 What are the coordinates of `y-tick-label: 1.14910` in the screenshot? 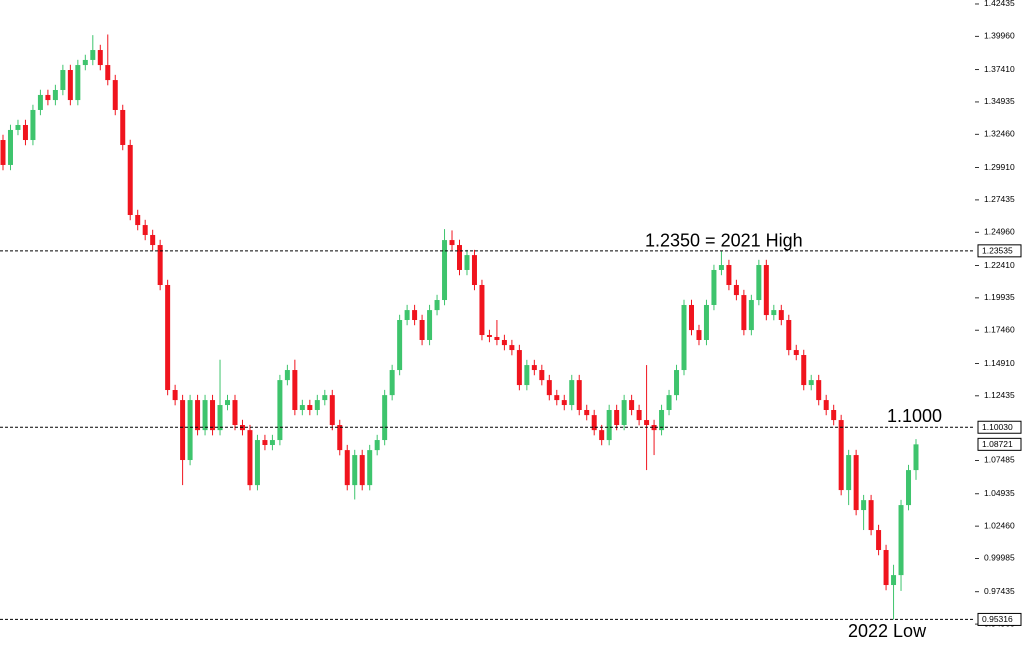 It's located at (999, 363).